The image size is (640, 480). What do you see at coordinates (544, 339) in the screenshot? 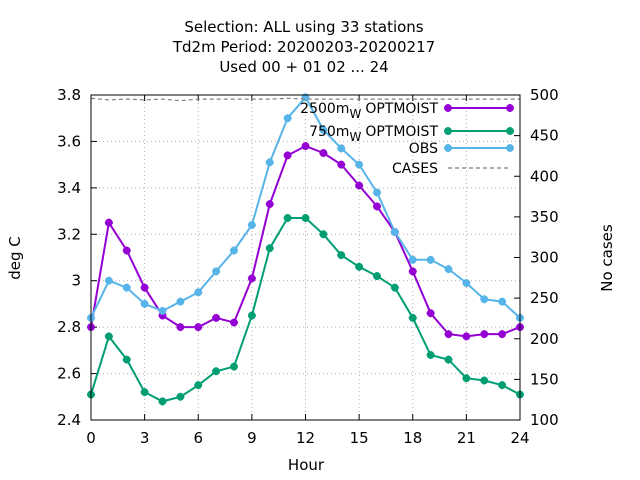
I see `y2-tick-label: 200` at bounding box center [544, 339].